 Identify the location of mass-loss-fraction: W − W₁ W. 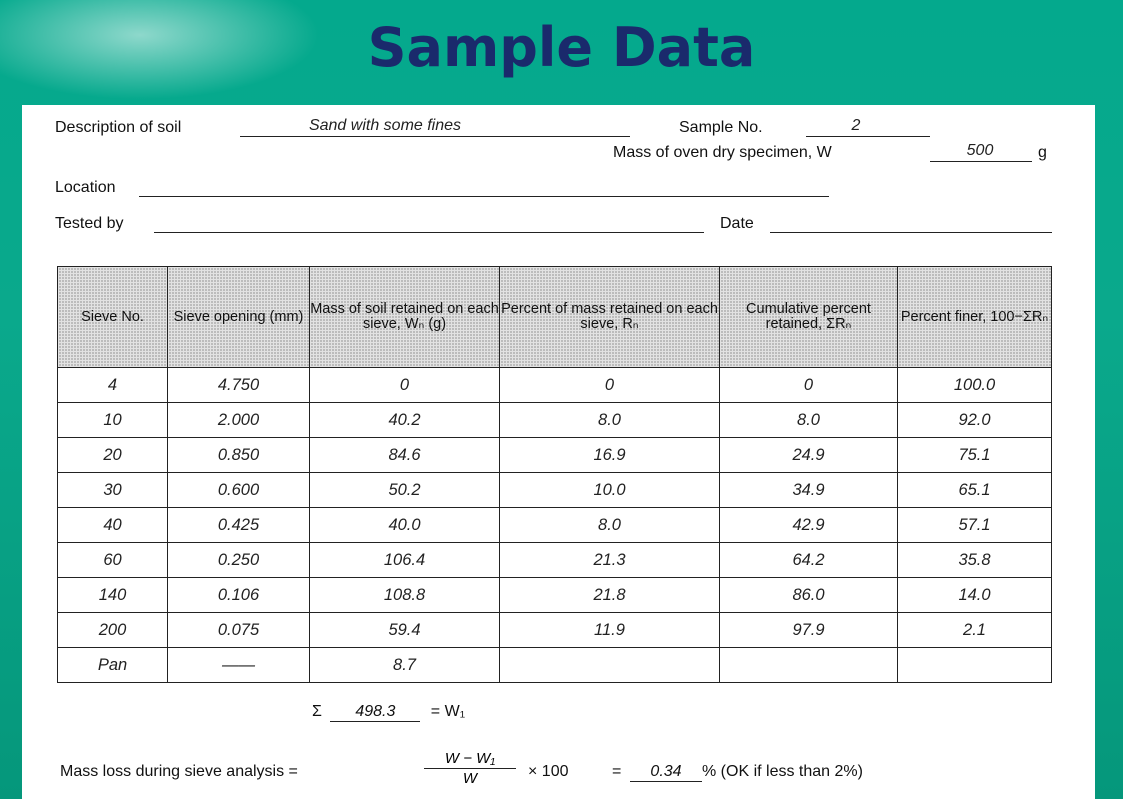
(470, 768).